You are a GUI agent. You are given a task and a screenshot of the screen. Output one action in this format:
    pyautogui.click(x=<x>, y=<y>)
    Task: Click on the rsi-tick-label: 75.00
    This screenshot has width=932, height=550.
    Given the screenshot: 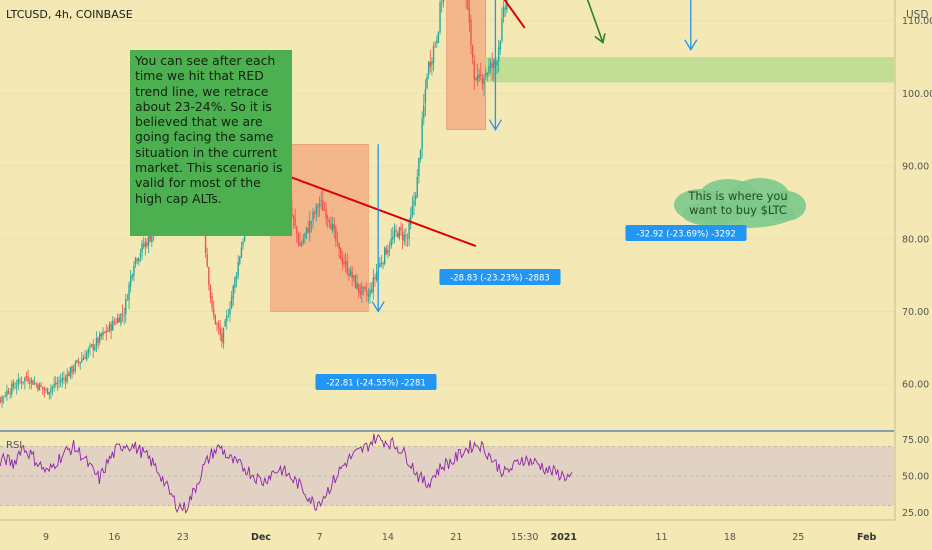 What is the action you would take?
    pyautogui.click(x=915, y=440)
    